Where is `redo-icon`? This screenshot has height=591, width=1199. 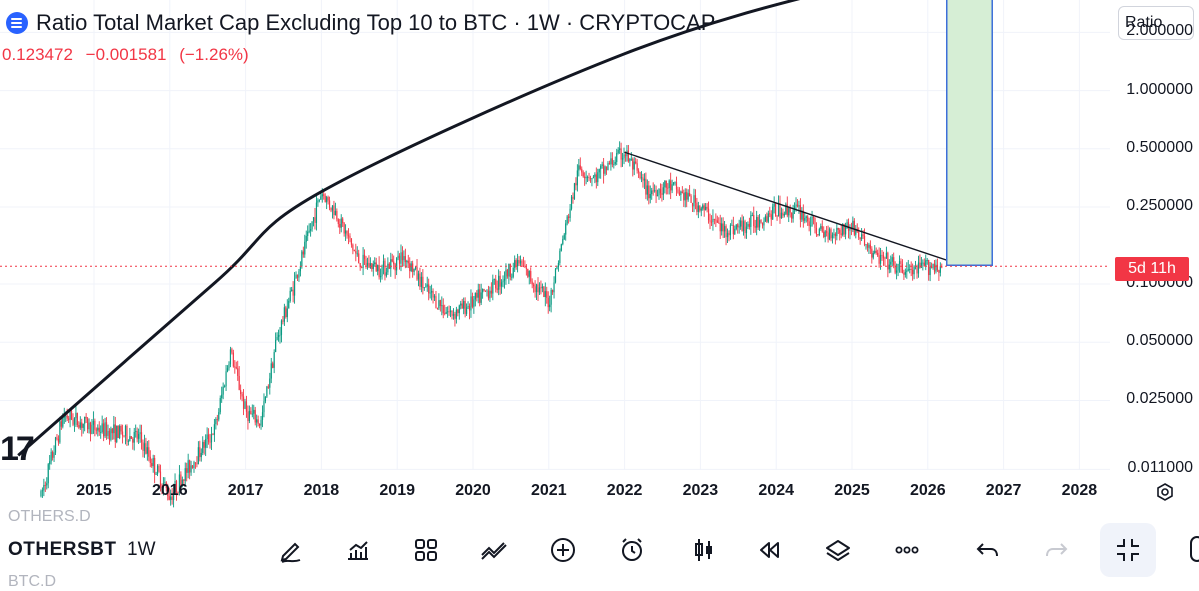
redo-icon is located at coordinates (1056, 550).